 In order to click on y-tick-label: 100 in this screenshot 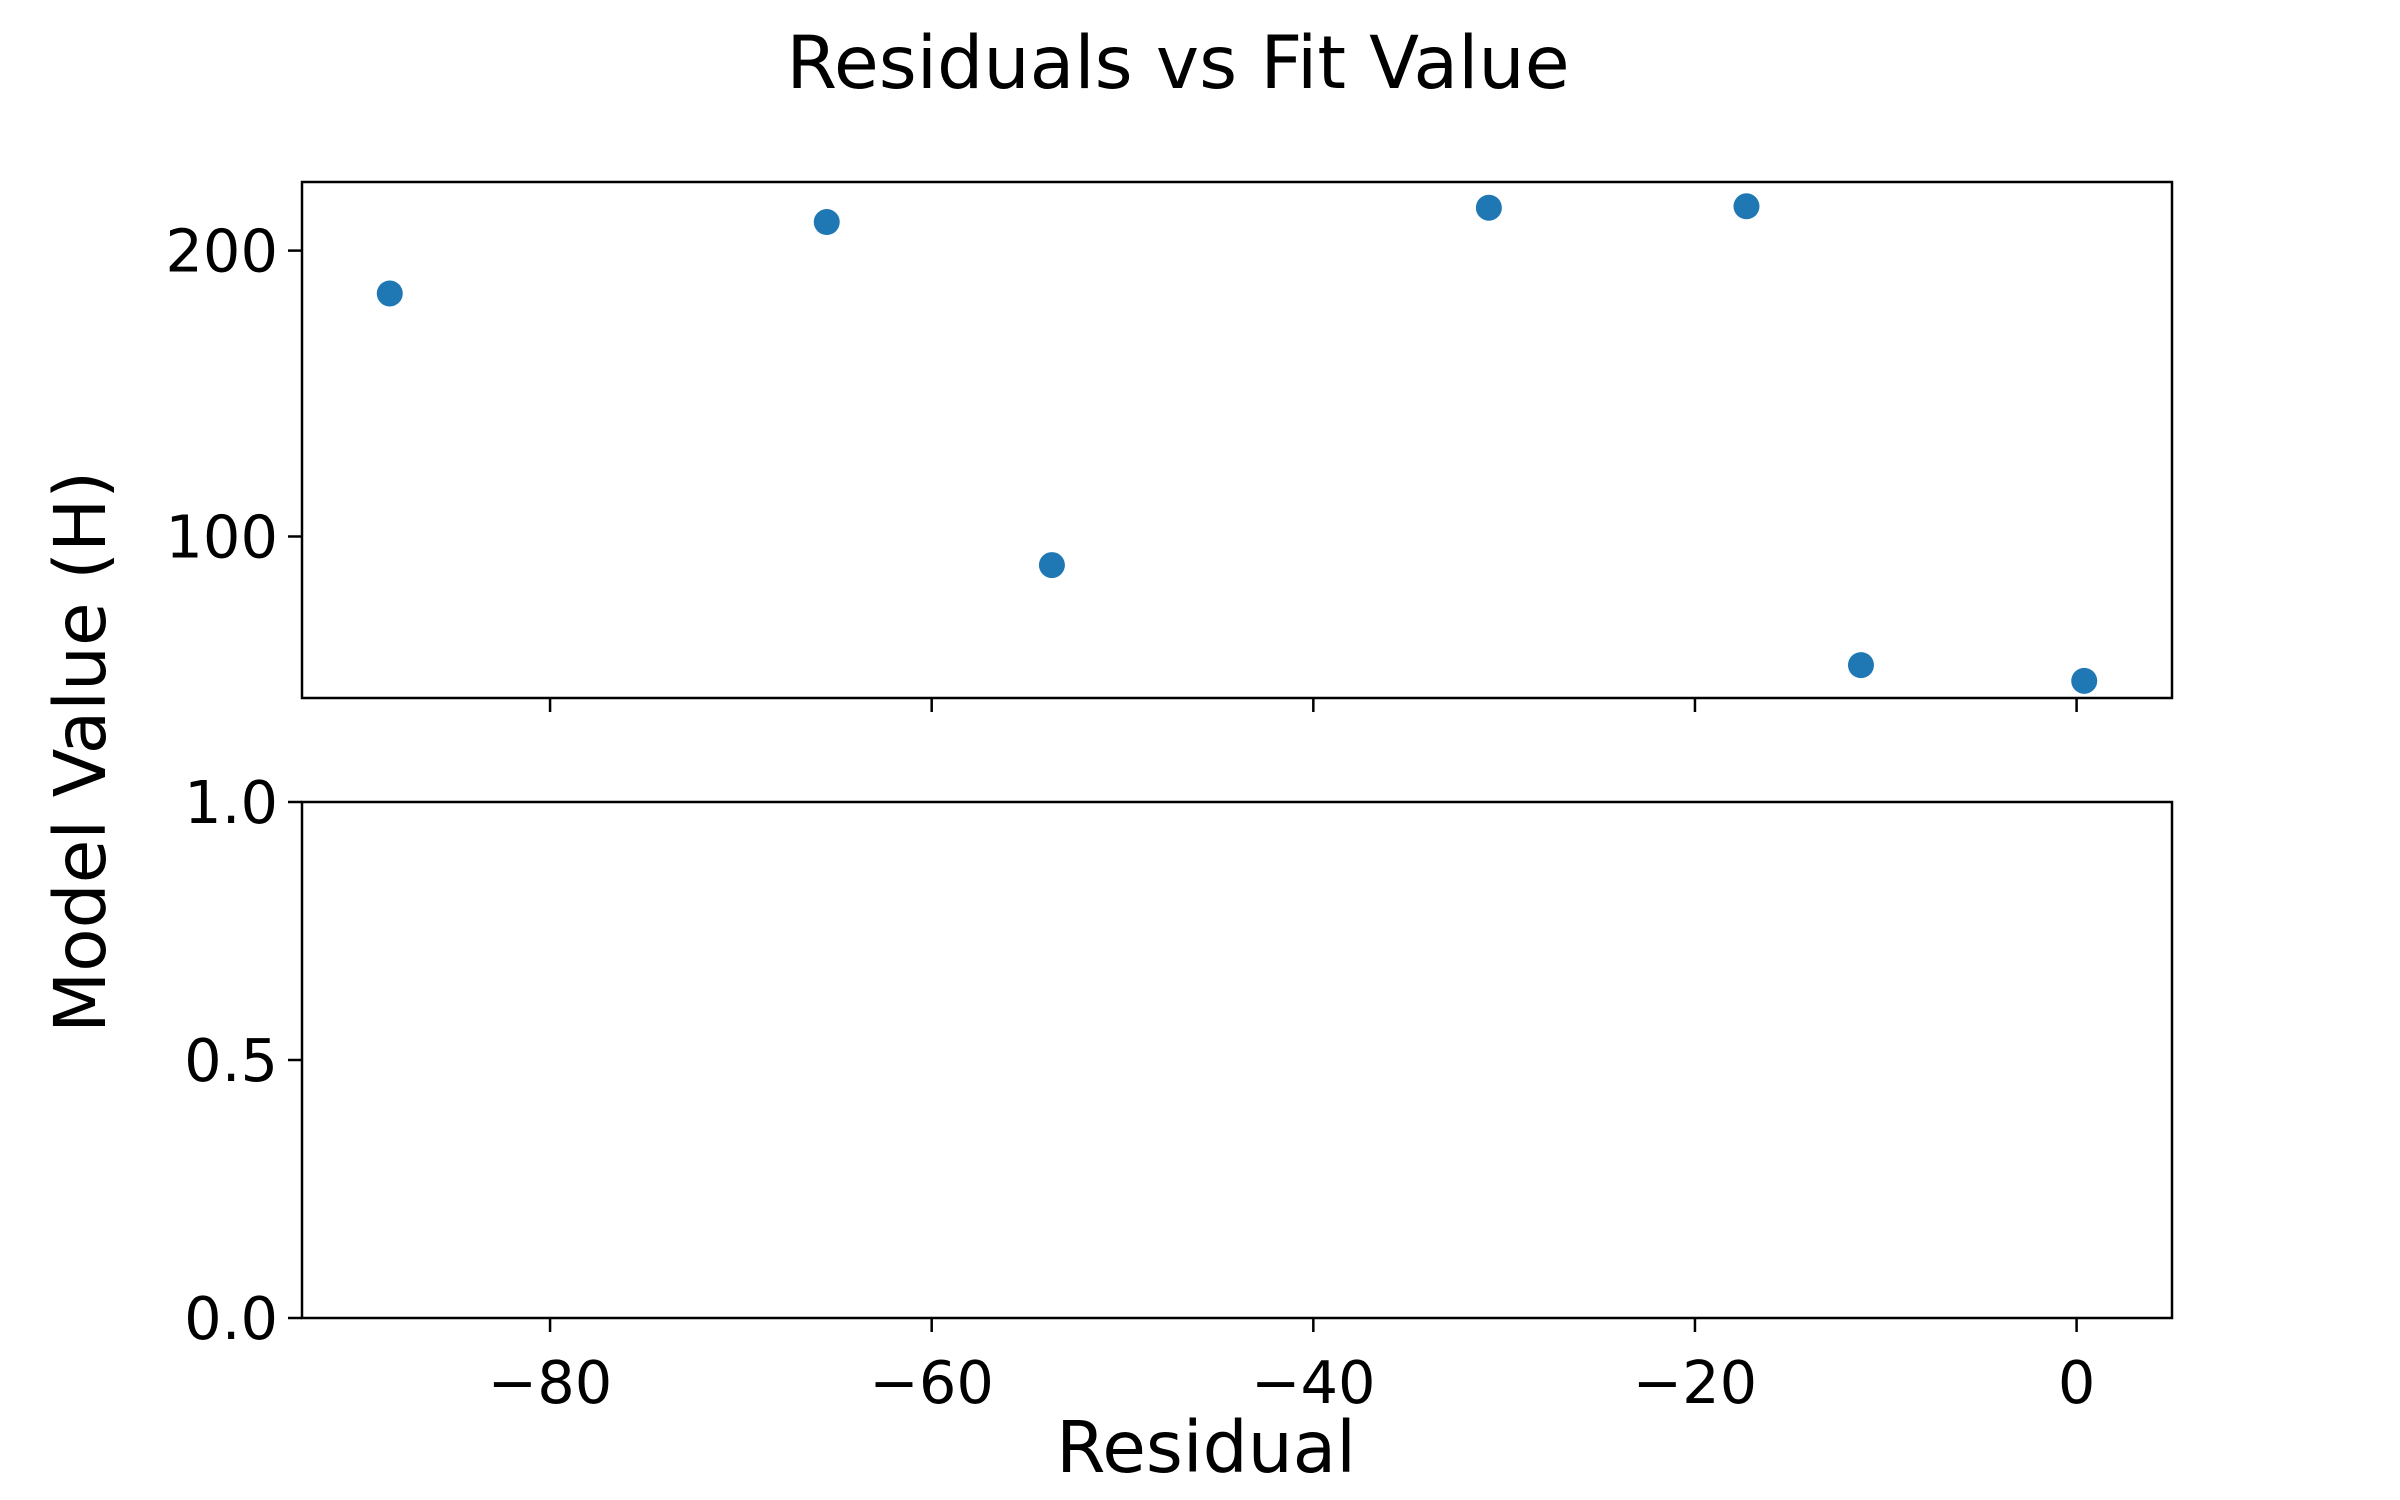, I will do `click(221, 536)`.